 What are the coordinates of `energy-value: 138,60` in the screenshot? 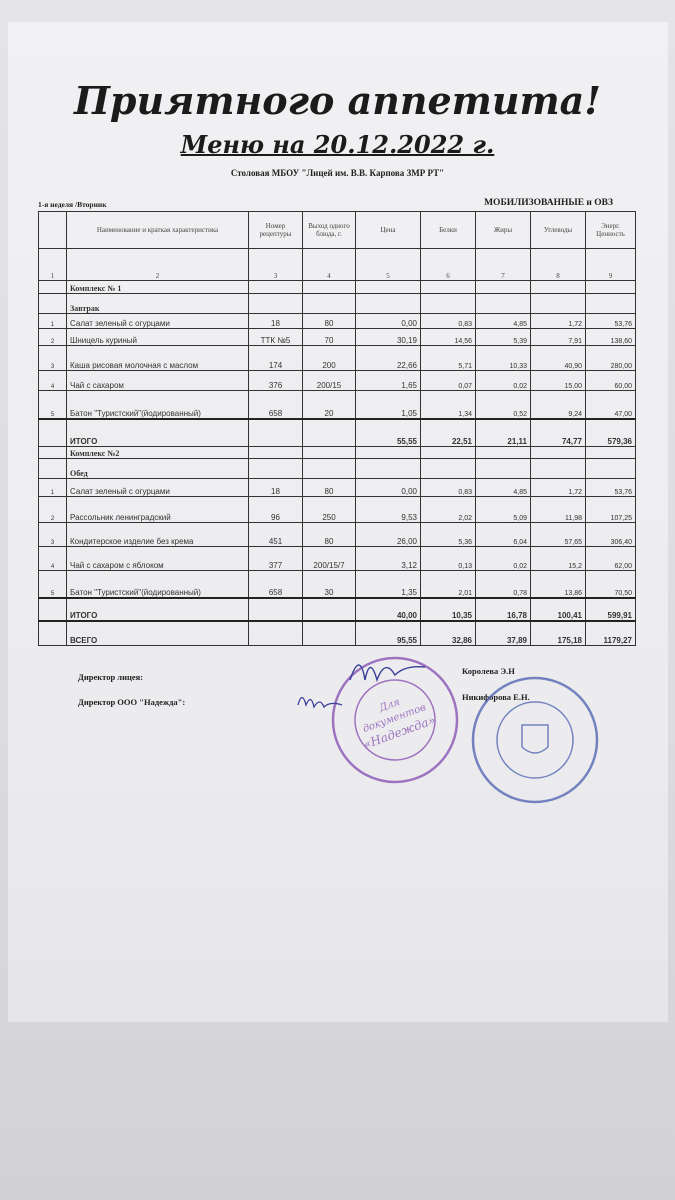 It's located at (610, 337).